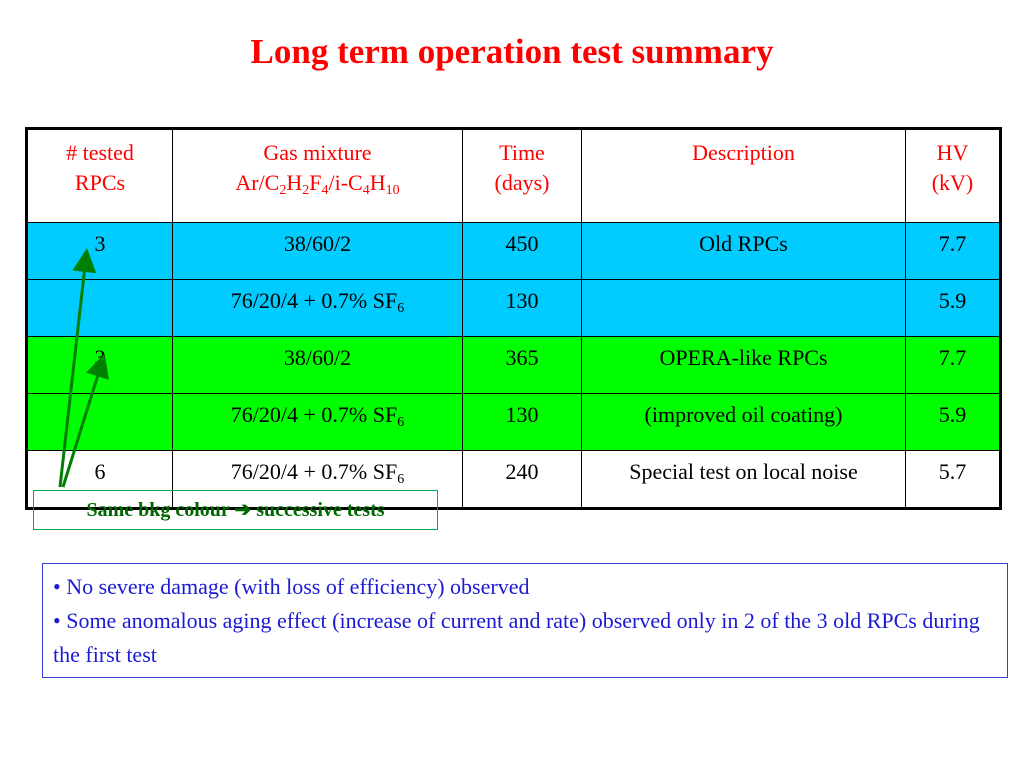  What do you see at coordinates (320, 510) in the screenshot?
I see `note-text-after: successive tests` at bounding box center [320, 510].